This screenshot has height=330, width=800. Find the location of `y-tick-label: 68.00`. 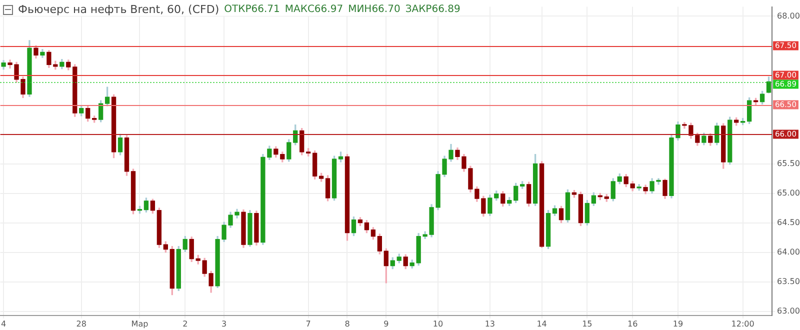

y-tick-label: 68.00 is located at coordinates (788, 15).